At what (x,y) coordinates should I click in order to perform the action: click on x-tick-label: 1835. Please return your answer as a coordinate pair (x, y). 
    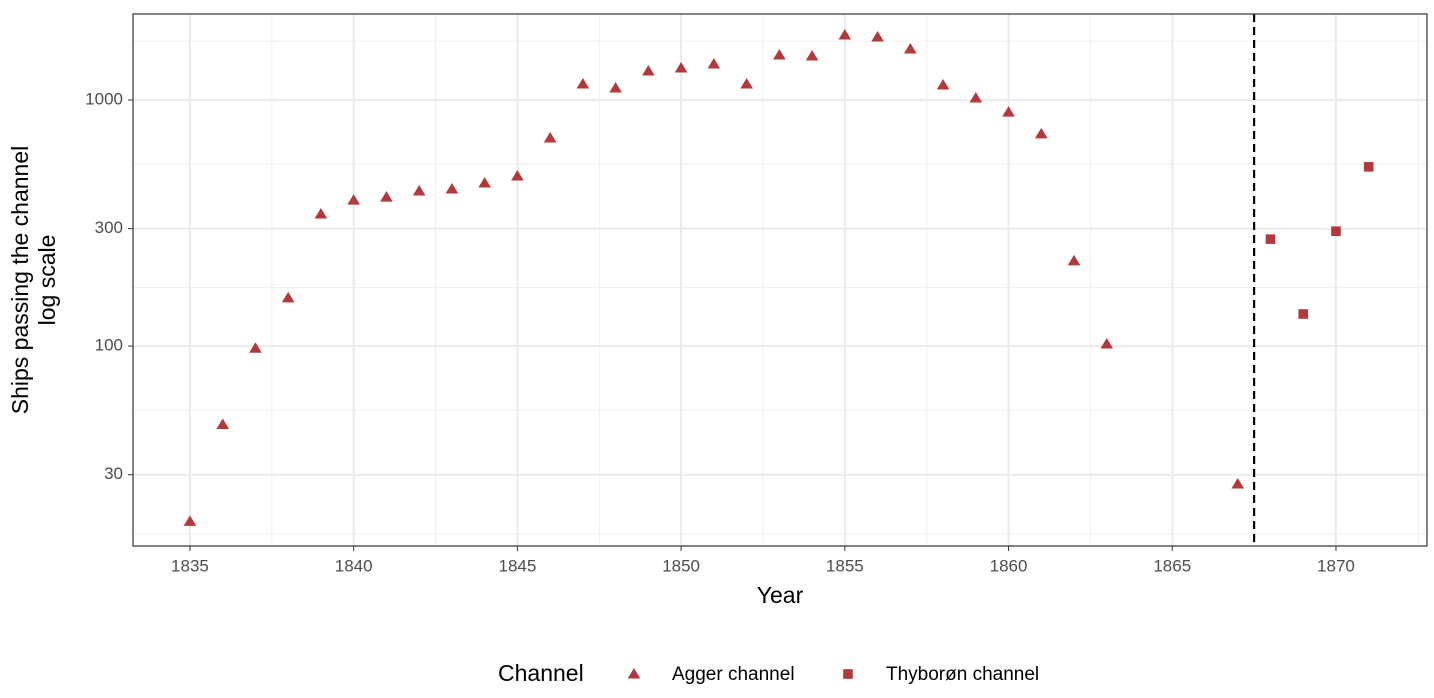
    Looking at the image, I should click on (190, 565).